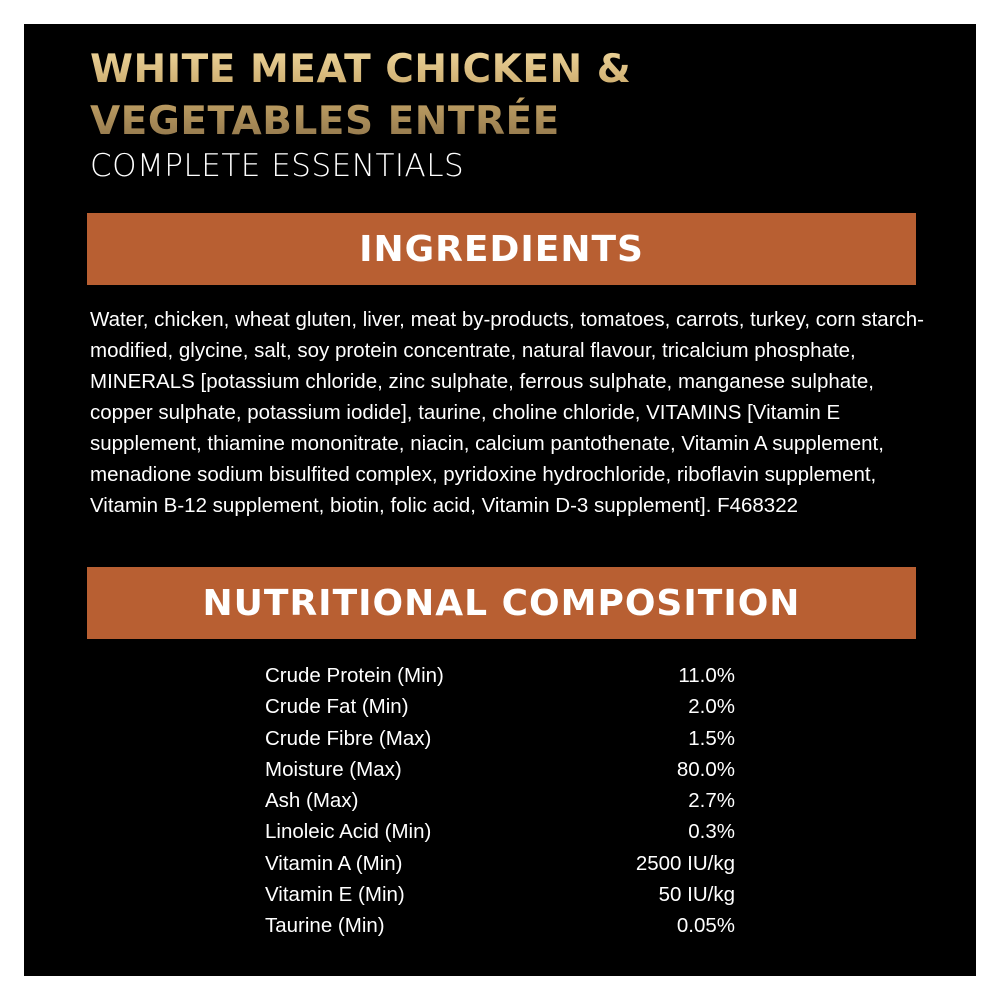  Describe the element at coordinates (705, 769) in the screenshot. I see `nutrient-value: 80.0%` at that location.